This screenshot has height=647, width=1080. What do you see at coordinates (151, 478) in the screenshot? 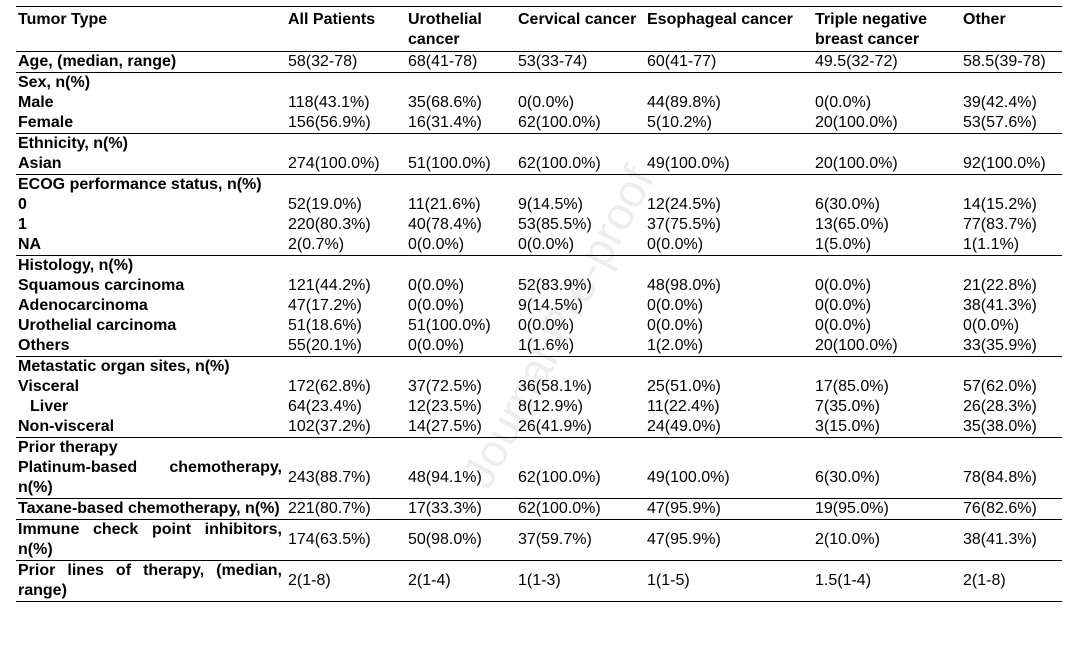
I see `row-label: Platinum-based chemotherapy, n(%)` at bounding box center [151, 478].